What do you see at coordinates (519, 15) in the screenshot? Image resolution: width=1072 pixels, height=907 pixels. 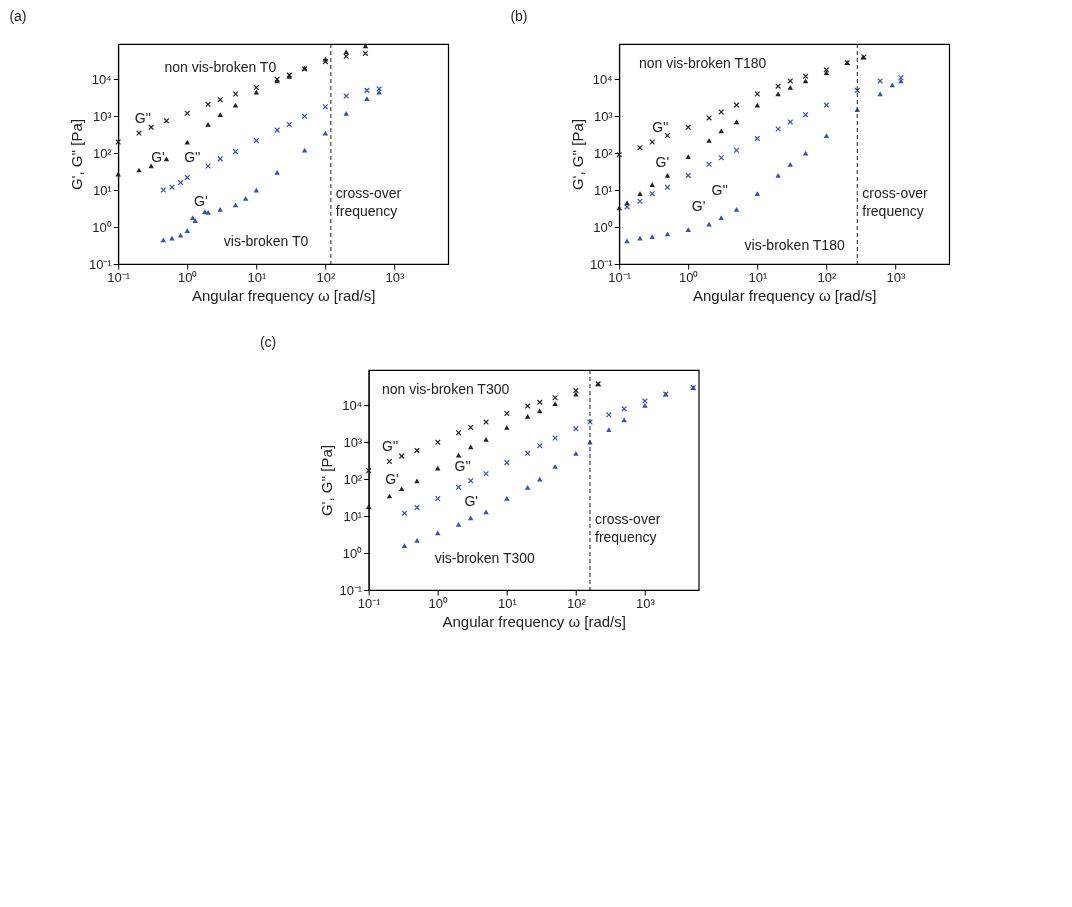 I see `chart-title: (b)` at bounding box center [519, 15].